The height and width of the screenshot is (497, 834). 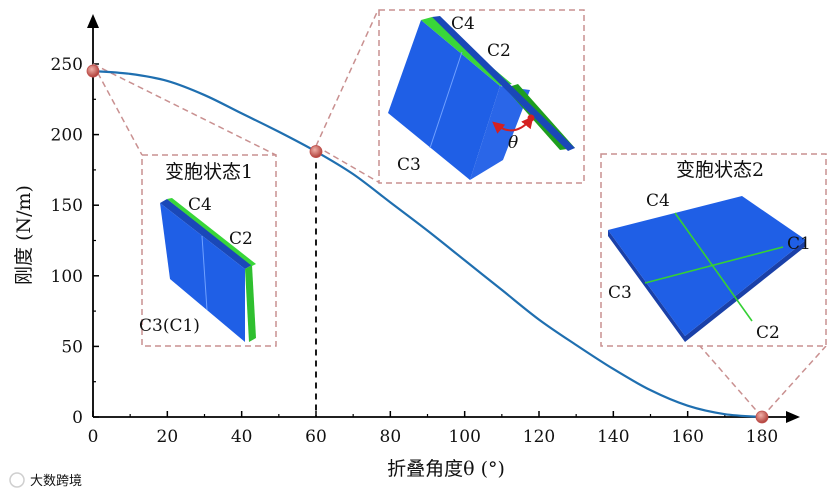 I want to click on watermark-logo-icon, so click(x=17, y=480).